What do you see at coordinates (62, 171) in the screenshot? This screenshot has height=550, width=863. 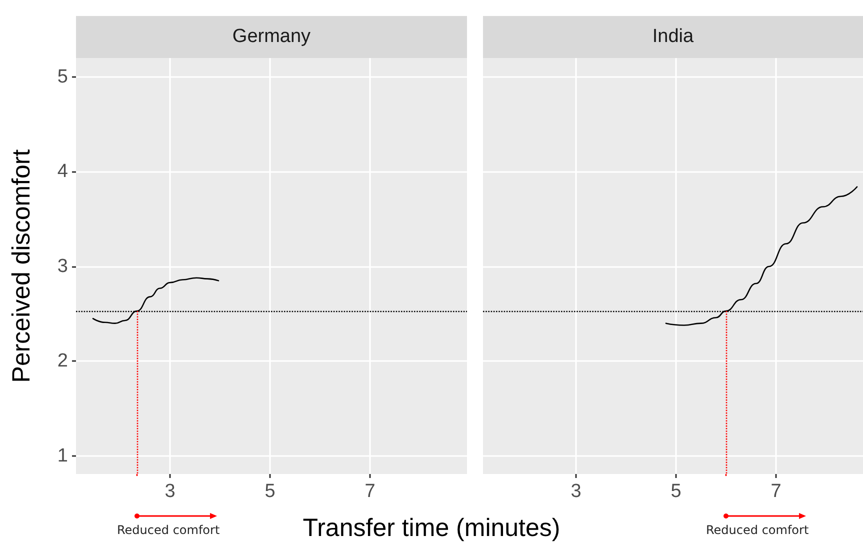 I see `y-tick-label: 4` at bounding box center [62, 171].